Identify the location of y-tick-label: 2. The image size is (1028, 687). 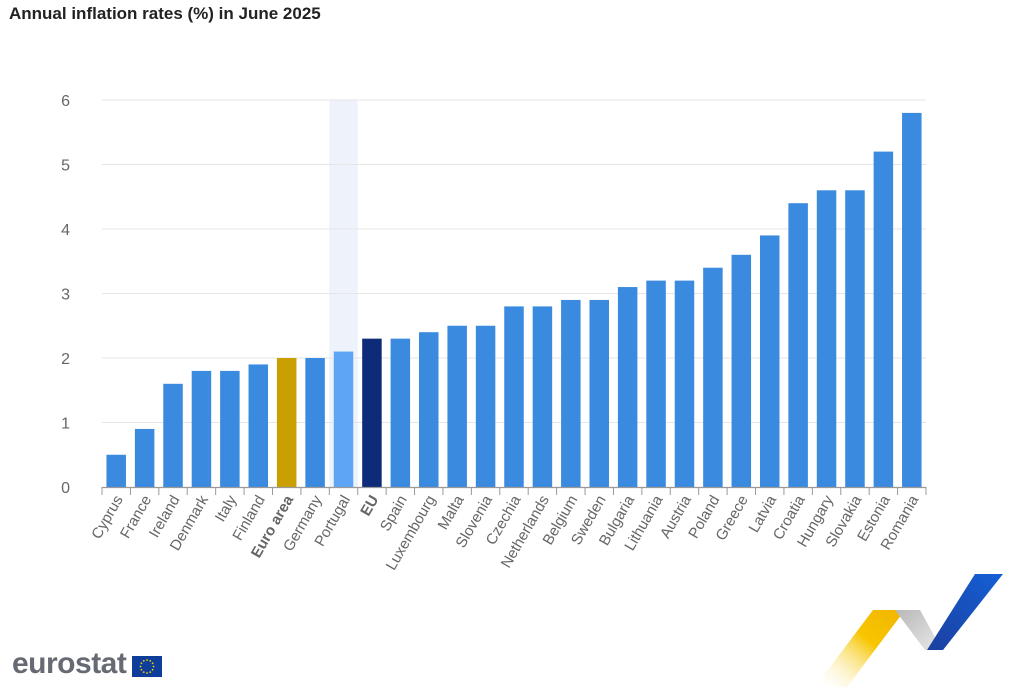
(65, 359).